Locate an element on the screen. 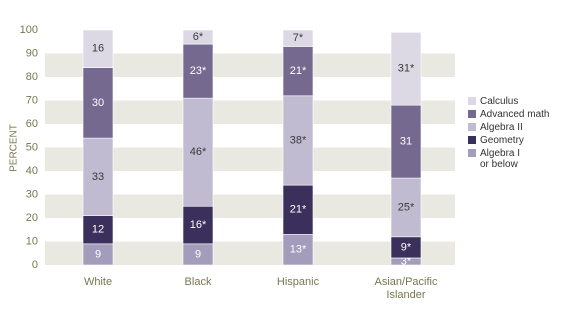  value-label: 9* is located at coordinates (406, 247).